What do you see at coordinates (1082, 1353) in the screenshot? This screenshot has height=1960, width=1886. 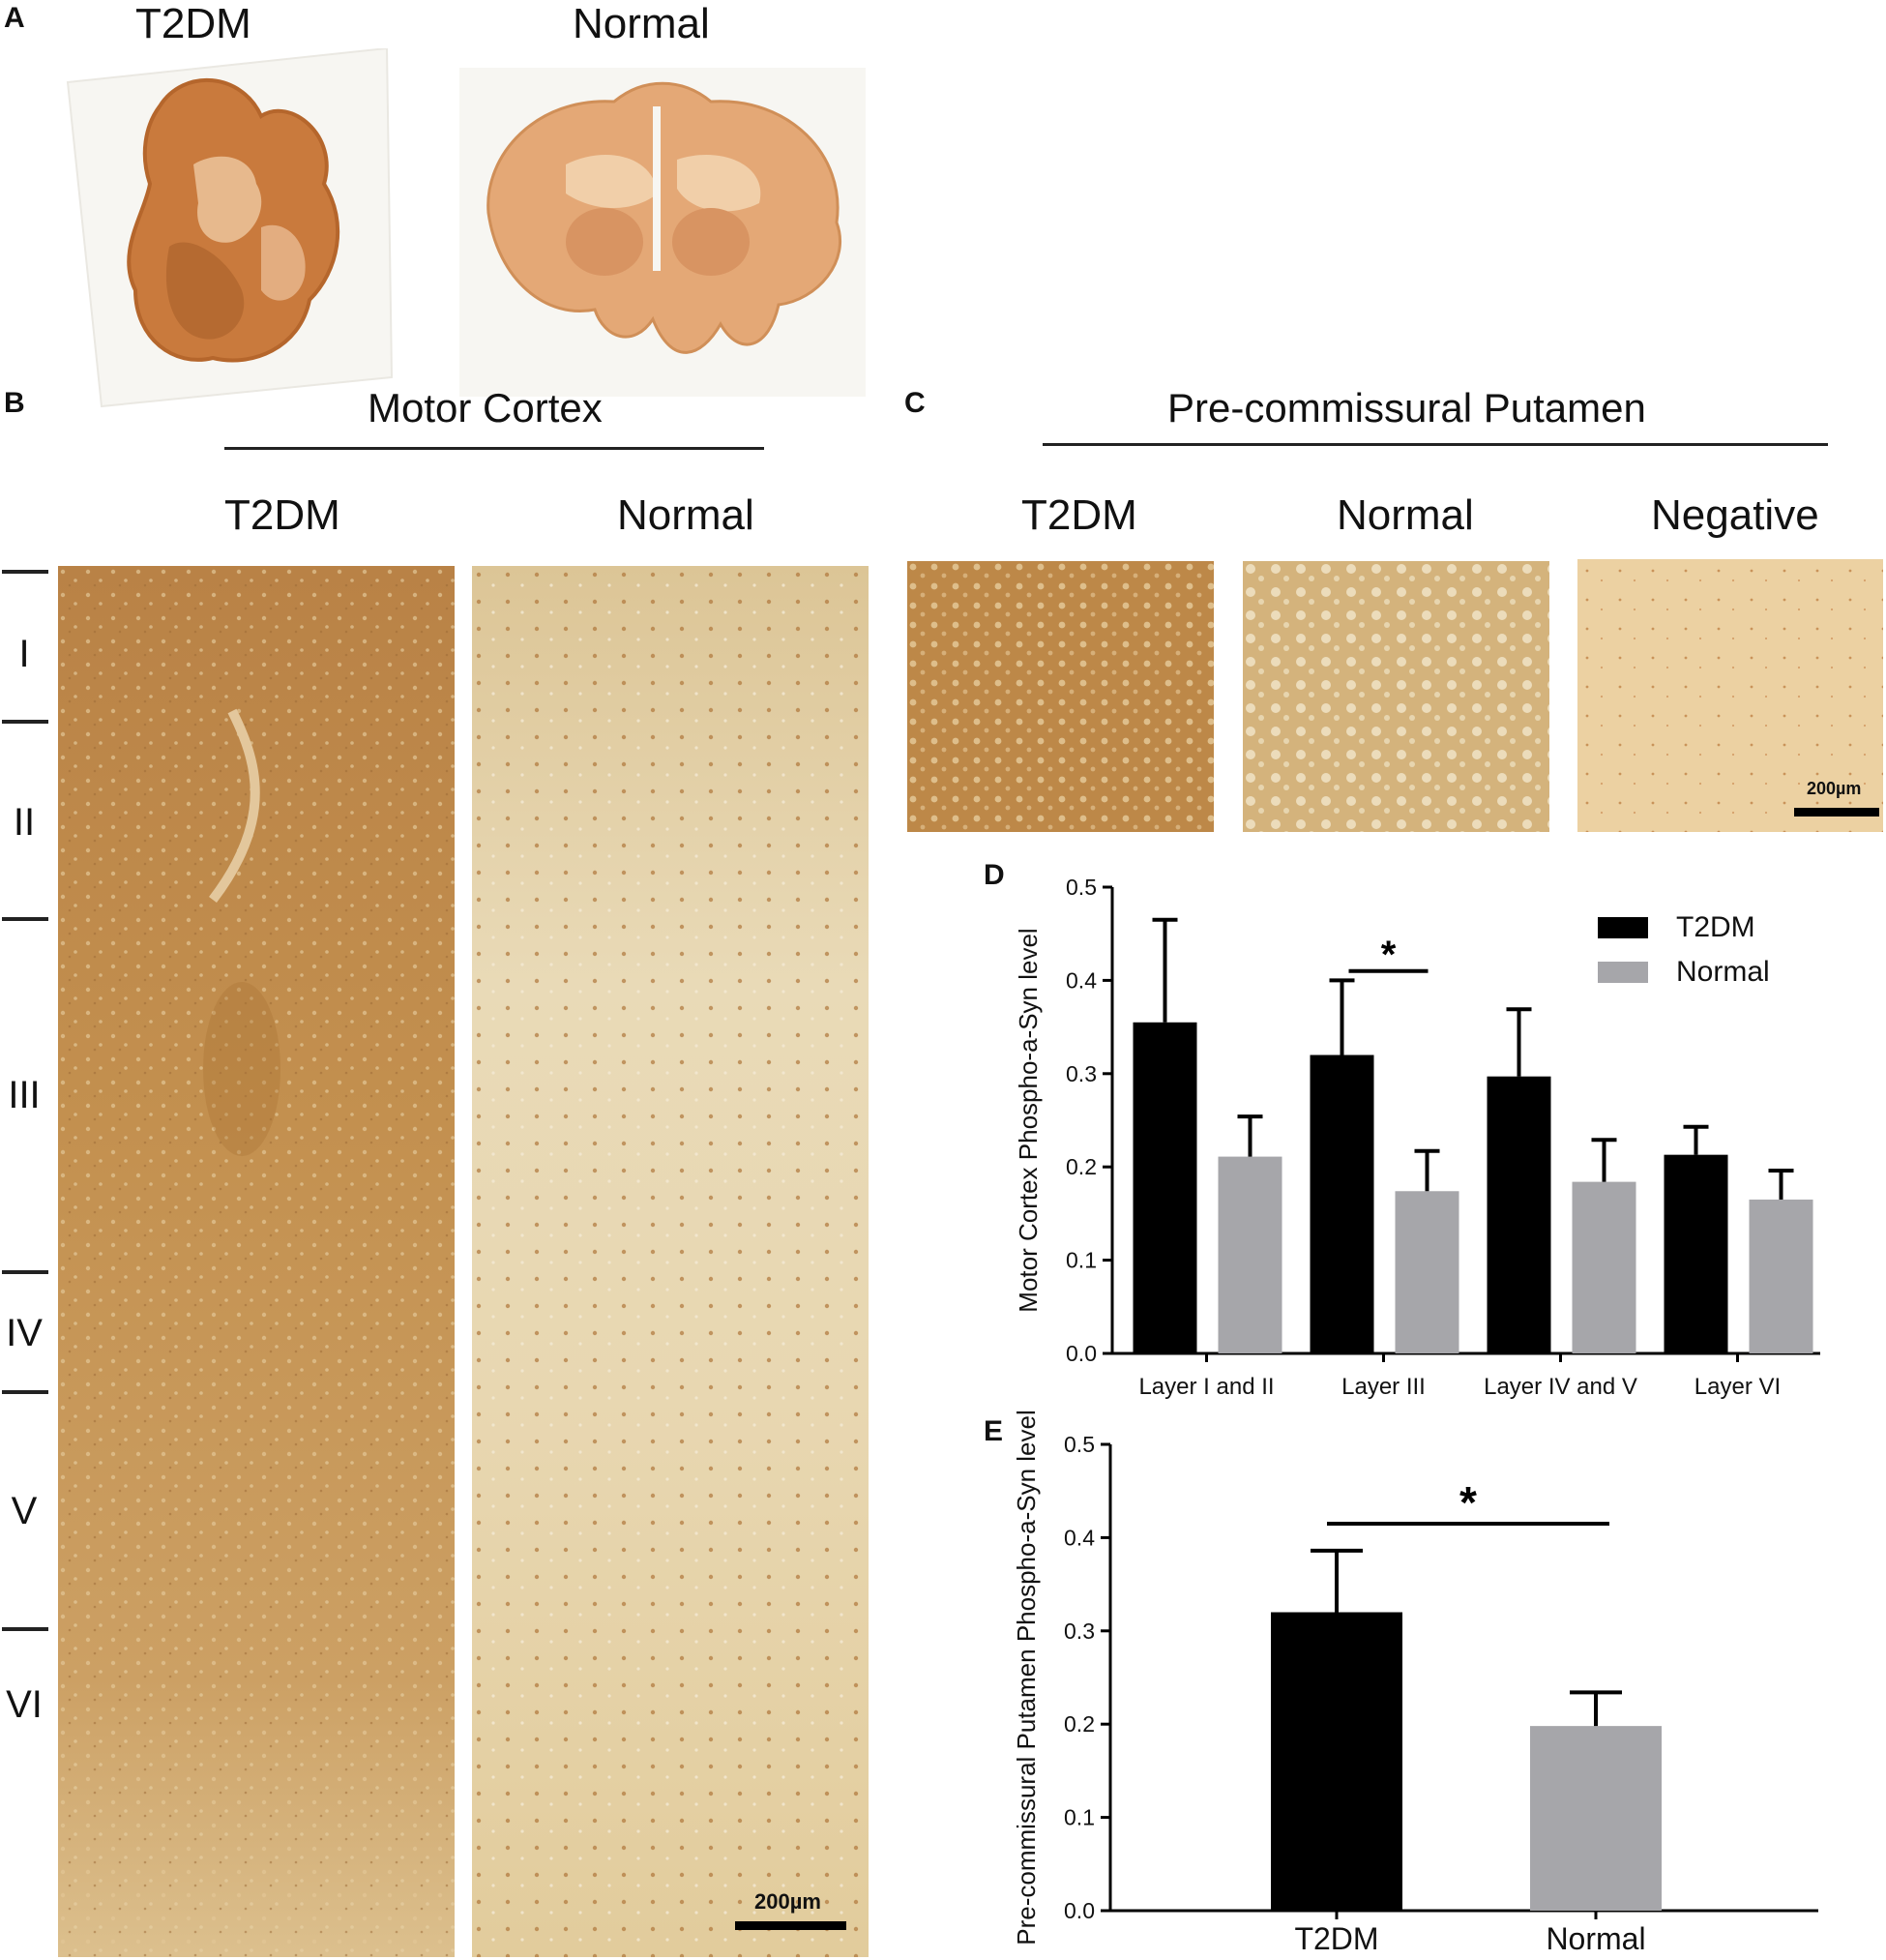 I see `panel-d-y-tick-label: 0.0` at bounding box center [1082, 1353].